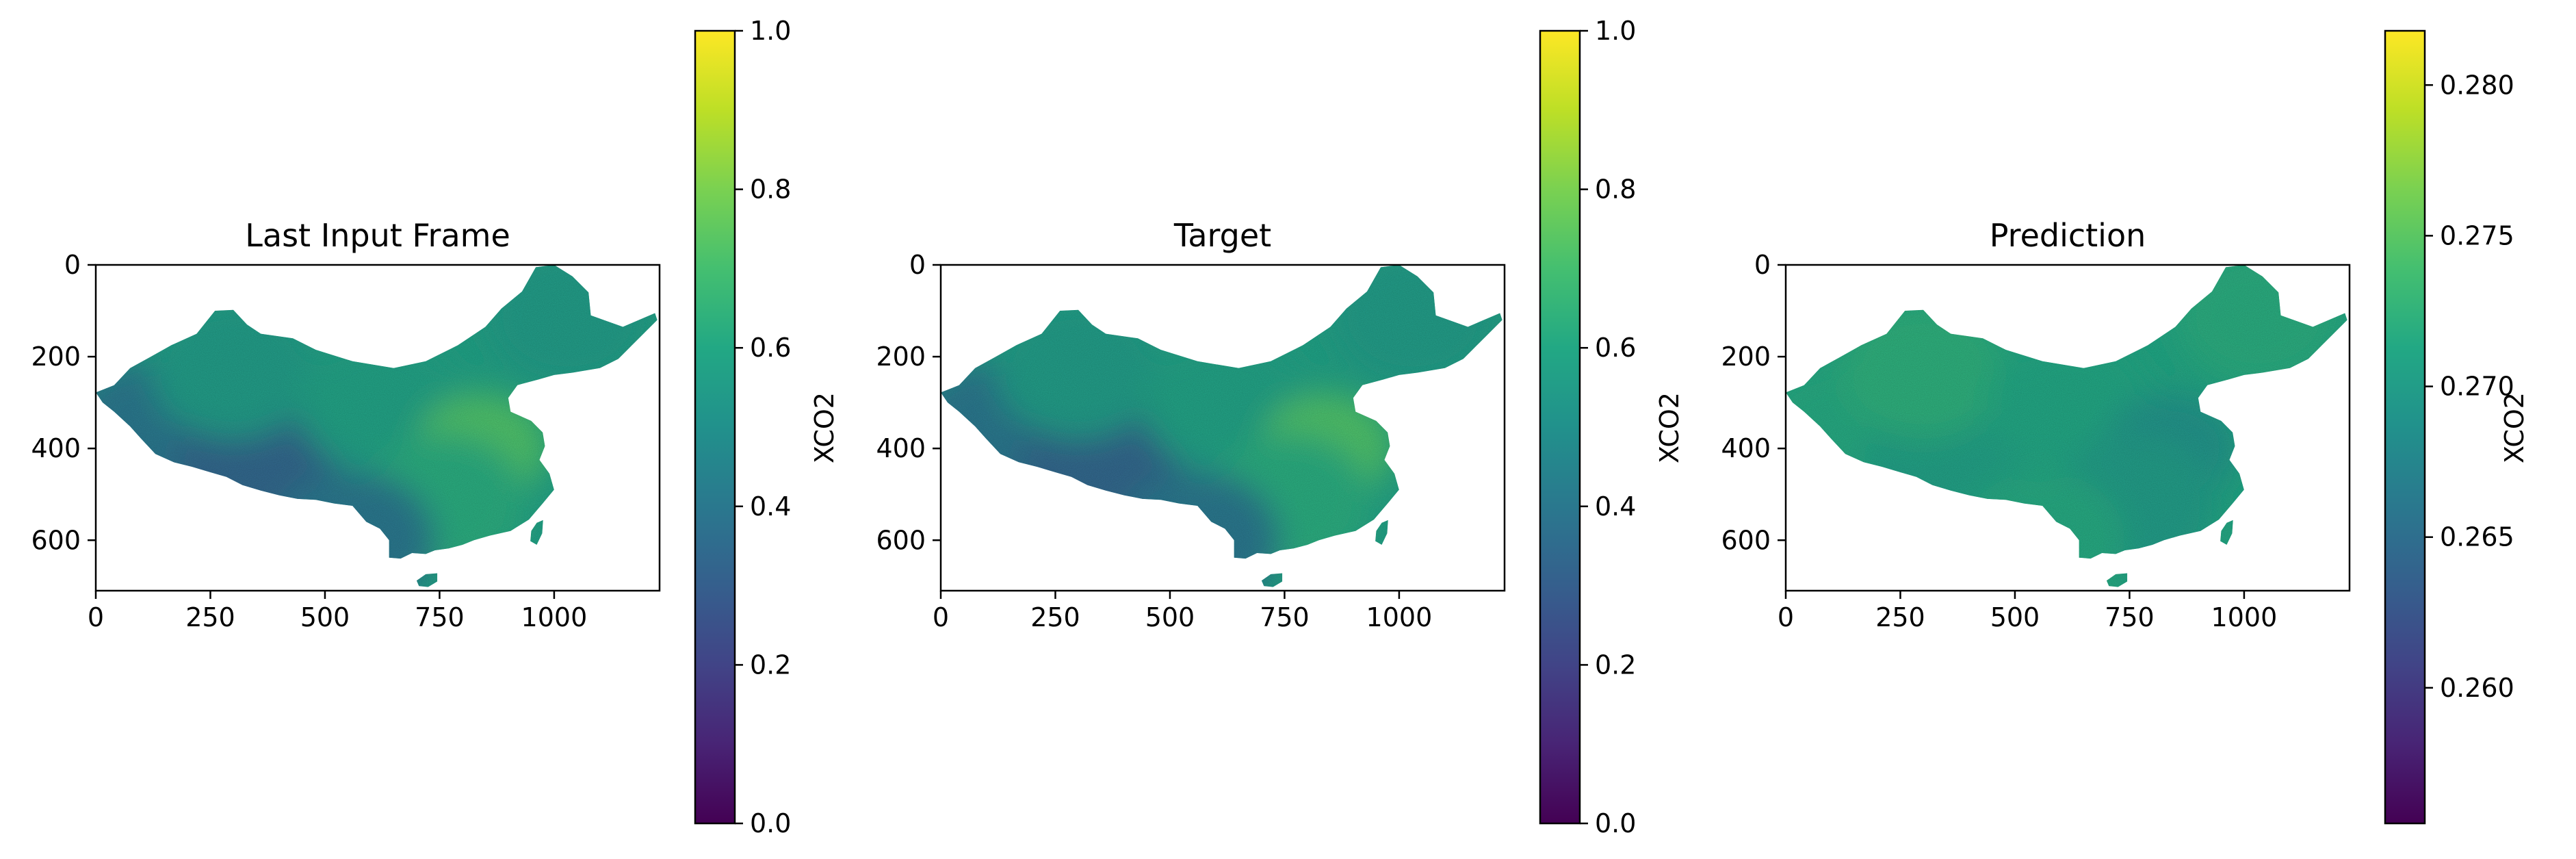 This screenshot has width=2576, height=859. I want to click on panel-title: Prediction, so click(2068, 235).